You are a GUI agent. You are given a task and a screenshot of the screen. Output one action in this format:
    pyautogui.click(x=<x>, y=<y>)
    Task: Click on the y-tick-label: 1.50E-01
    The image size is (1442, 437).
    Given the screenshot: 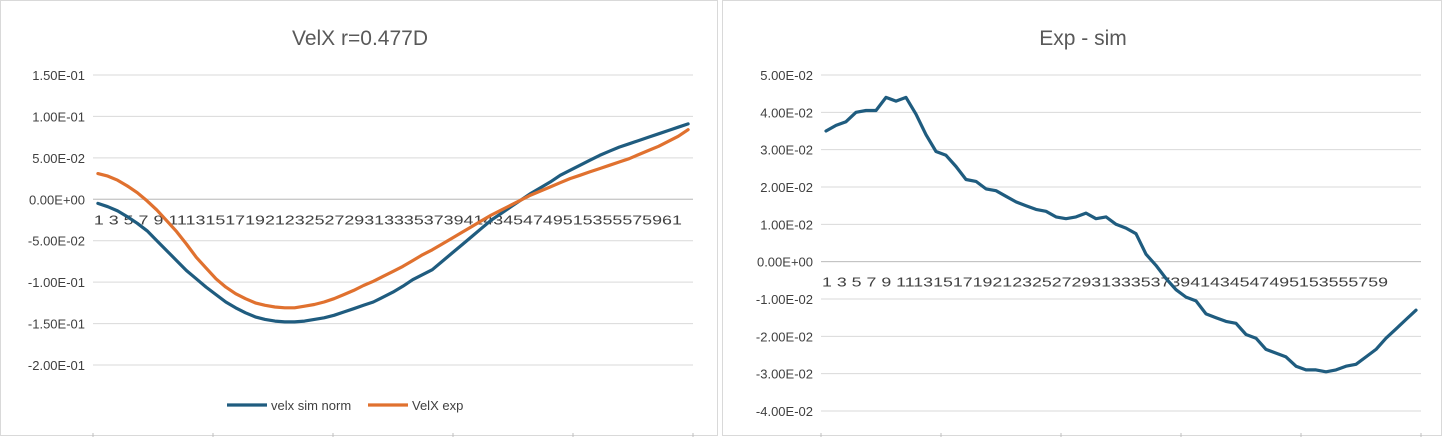 What is the action you would take?
    pyautogui.click(x=58, y=75)
    